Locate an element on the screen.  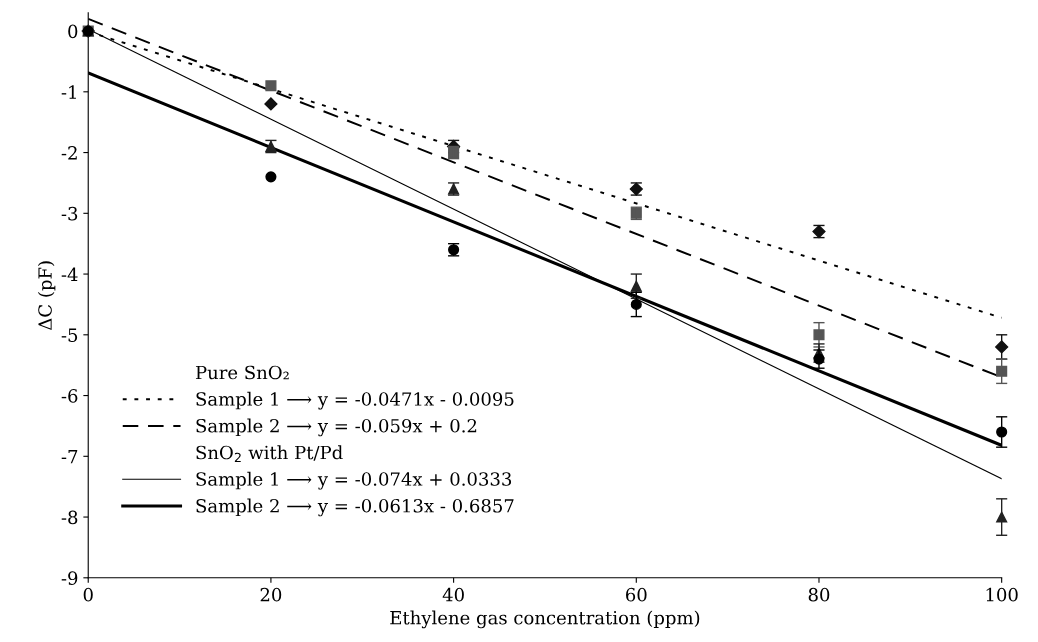
x-tick-label: 100 is located at coordinates (1002, 594).